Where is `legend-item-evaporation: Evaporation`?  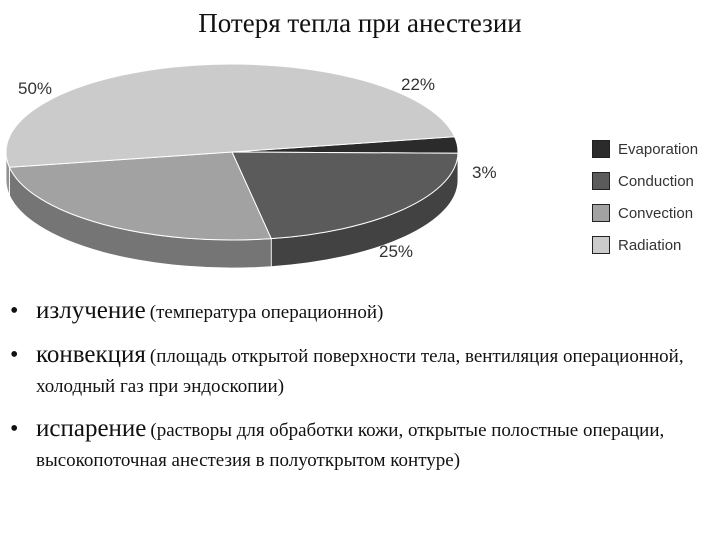 legend-item-evaporation: Evaporation is located at coordinates (645, 149).